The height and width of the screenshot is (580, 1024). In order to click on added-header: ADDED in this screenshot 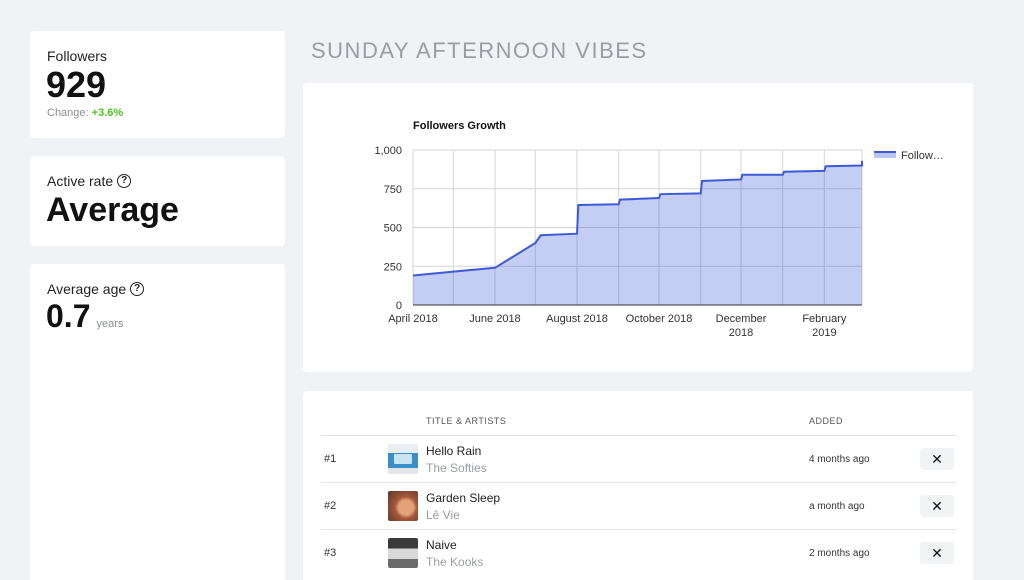, I will do `click(826, 421)`.